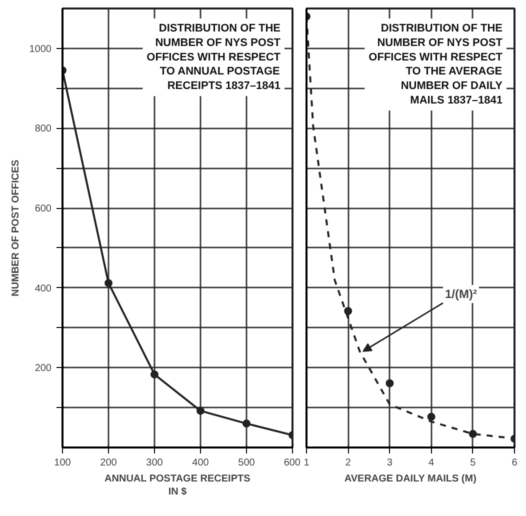 The height and width of the screenshot is (516, 526). I want to click on x-tick-label: 300, so click(155, 463).